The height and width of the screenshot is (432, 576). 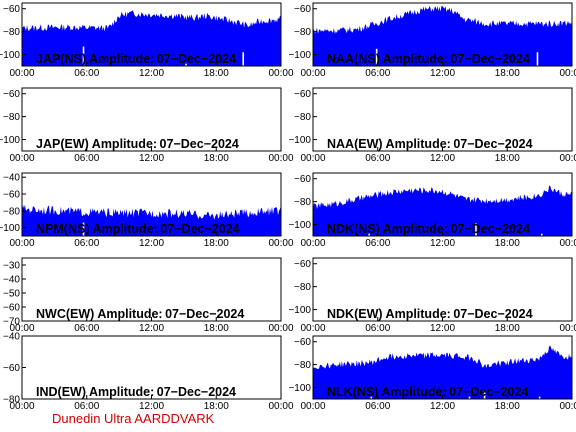 I want to click on x-tick-label-ndk-ns-4: 00:00, so click(x=567, y=243).